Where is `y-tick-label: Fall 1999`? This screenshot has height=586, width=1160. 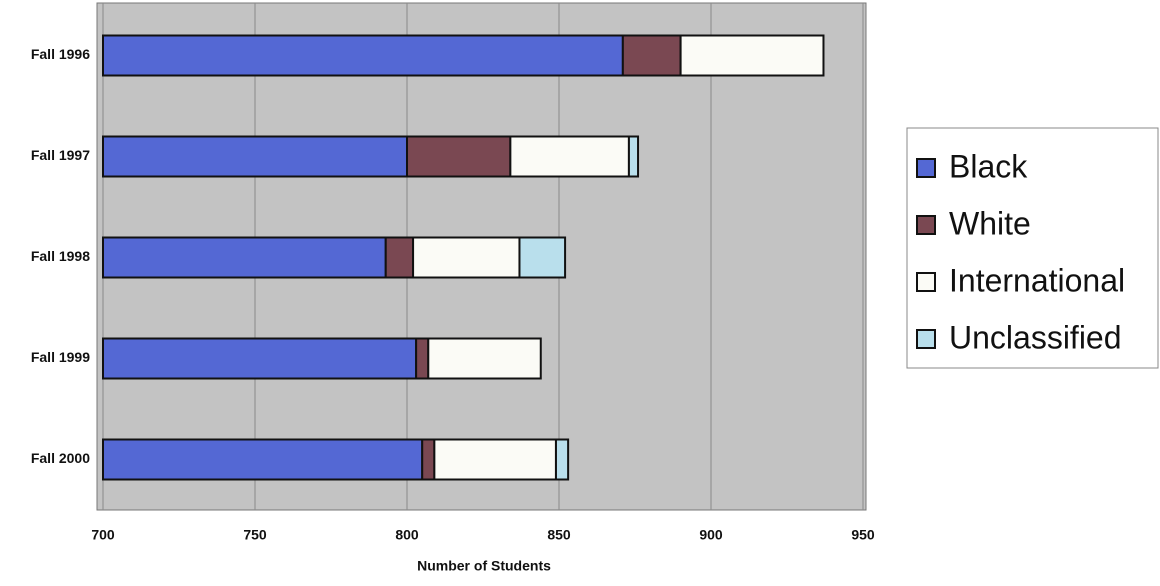 y-tick-label: Fall 1999 is located at coordinates (60, 357).